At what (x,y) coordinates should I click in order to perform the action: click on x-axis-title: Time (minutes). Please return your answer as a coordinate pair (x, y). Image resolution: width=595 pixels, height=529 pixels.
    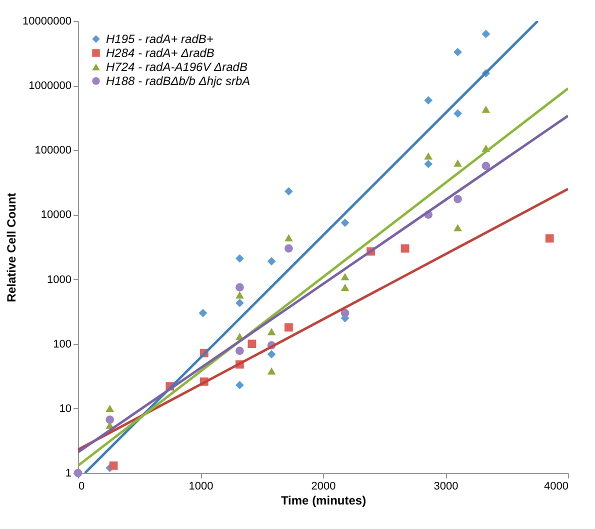
    Looking at the image, I should click on (323, 501).